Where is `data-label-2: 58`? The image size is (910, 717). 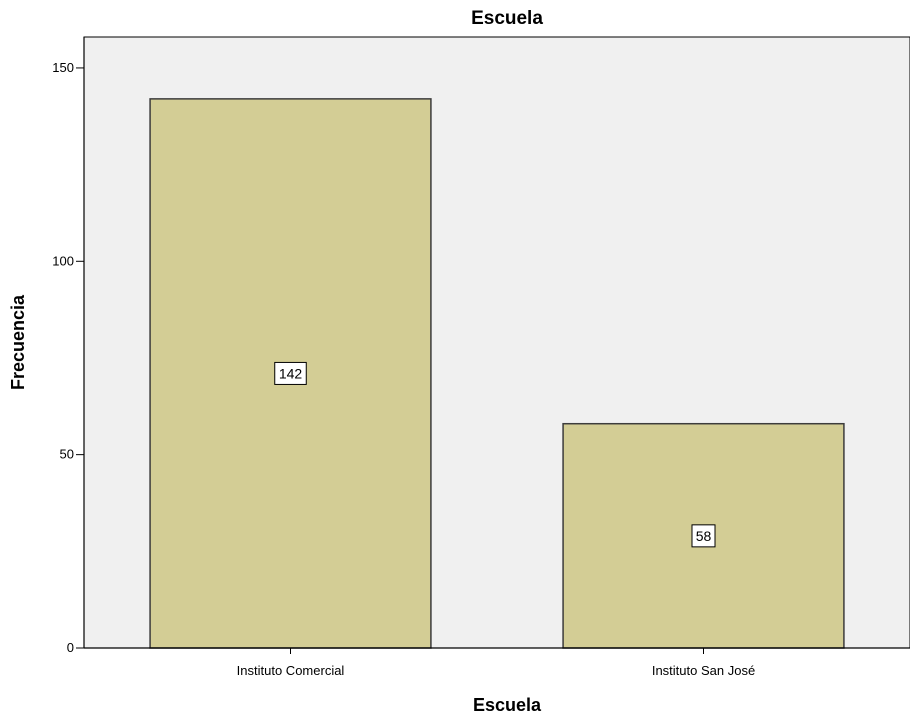 data-label-2: 58 is located at coordinates (704, 536).